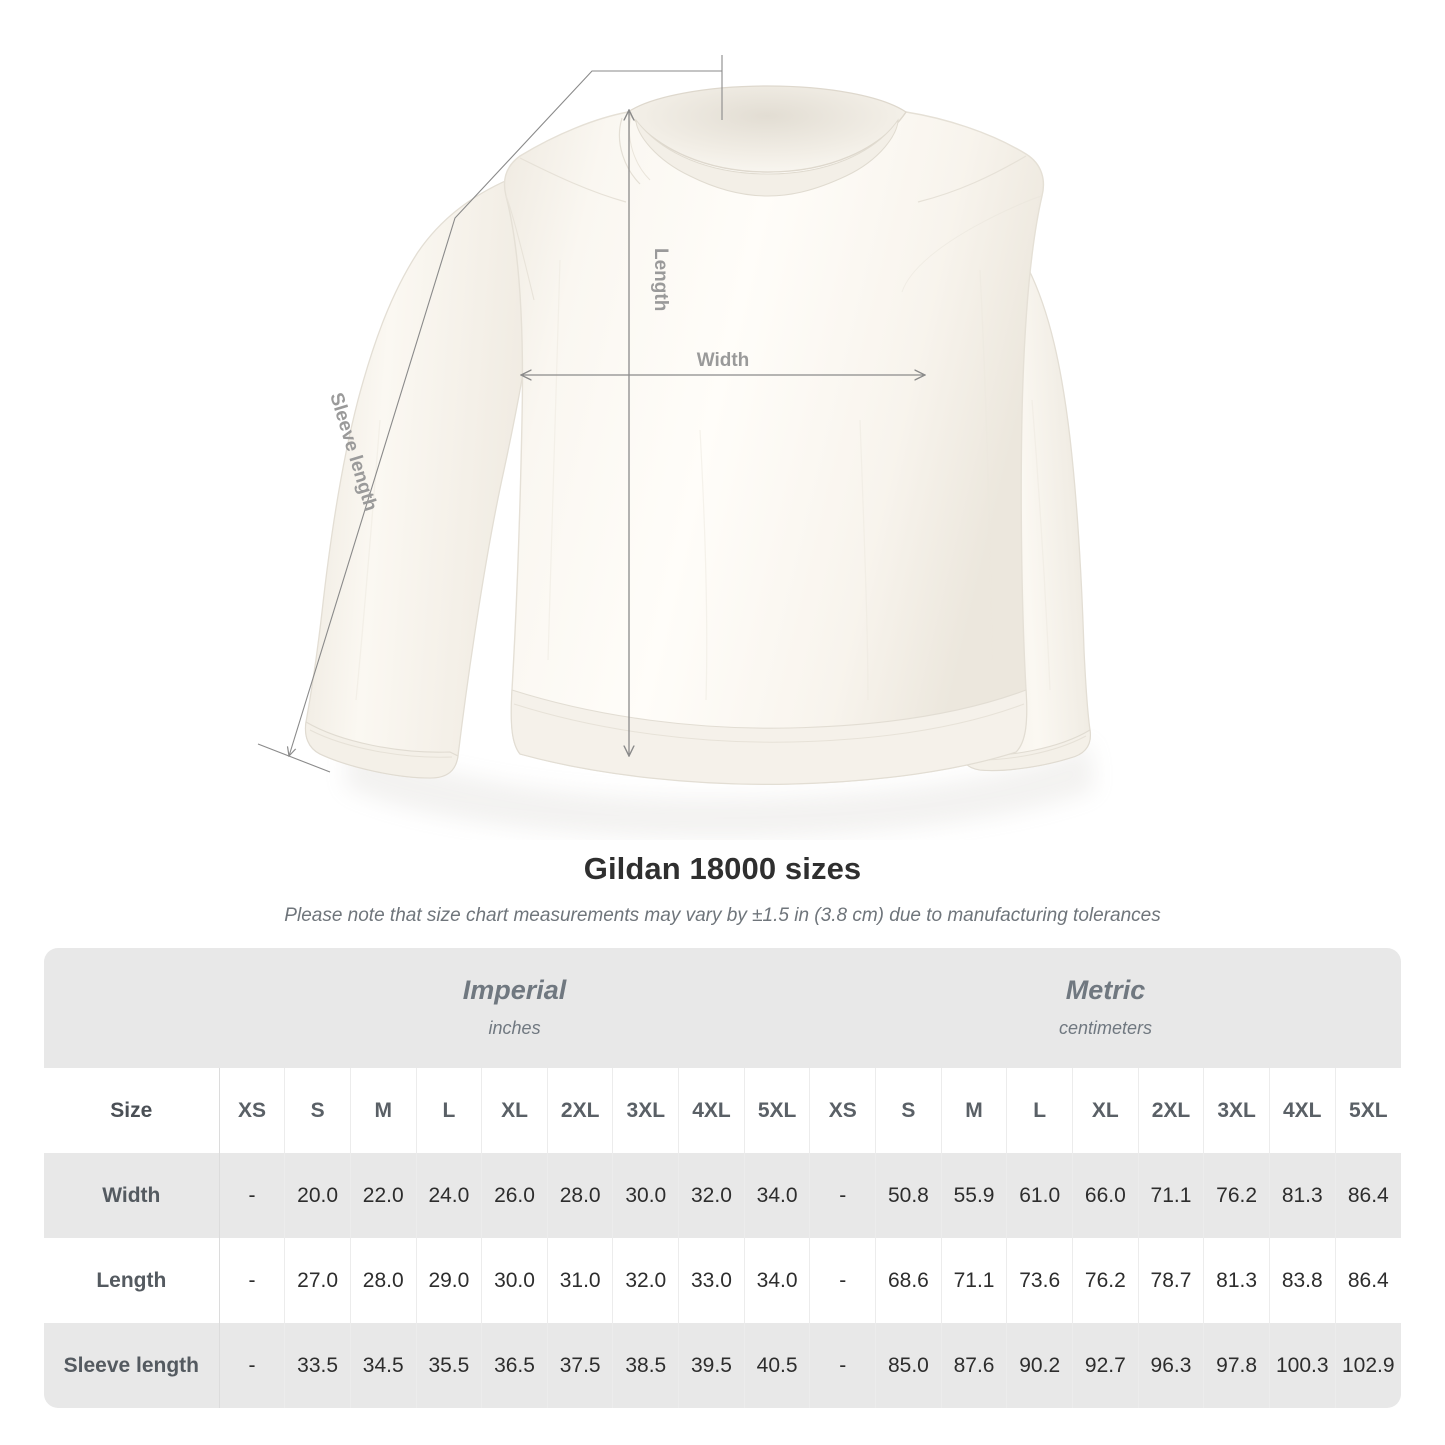 This screenshot has height=1445, width=1445. Describe the element at coordinates (1040, 1280) in the screenshot. I see `cell-length-met-l: 73.6` at that location.